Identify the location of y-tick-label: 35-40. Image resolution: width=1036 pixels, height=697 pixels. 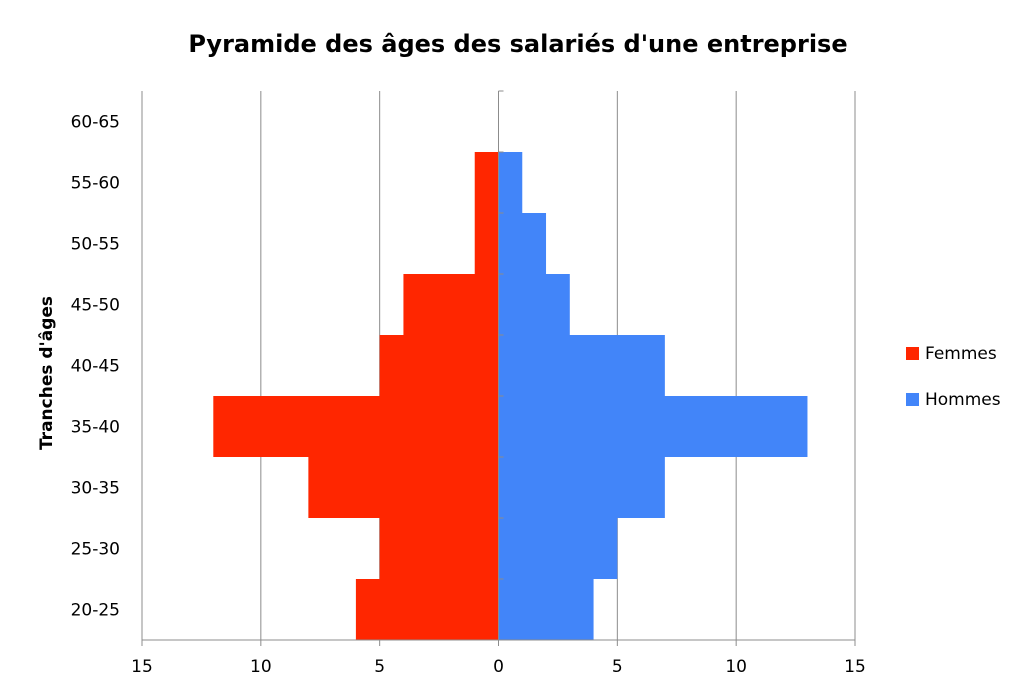
(95, 428).